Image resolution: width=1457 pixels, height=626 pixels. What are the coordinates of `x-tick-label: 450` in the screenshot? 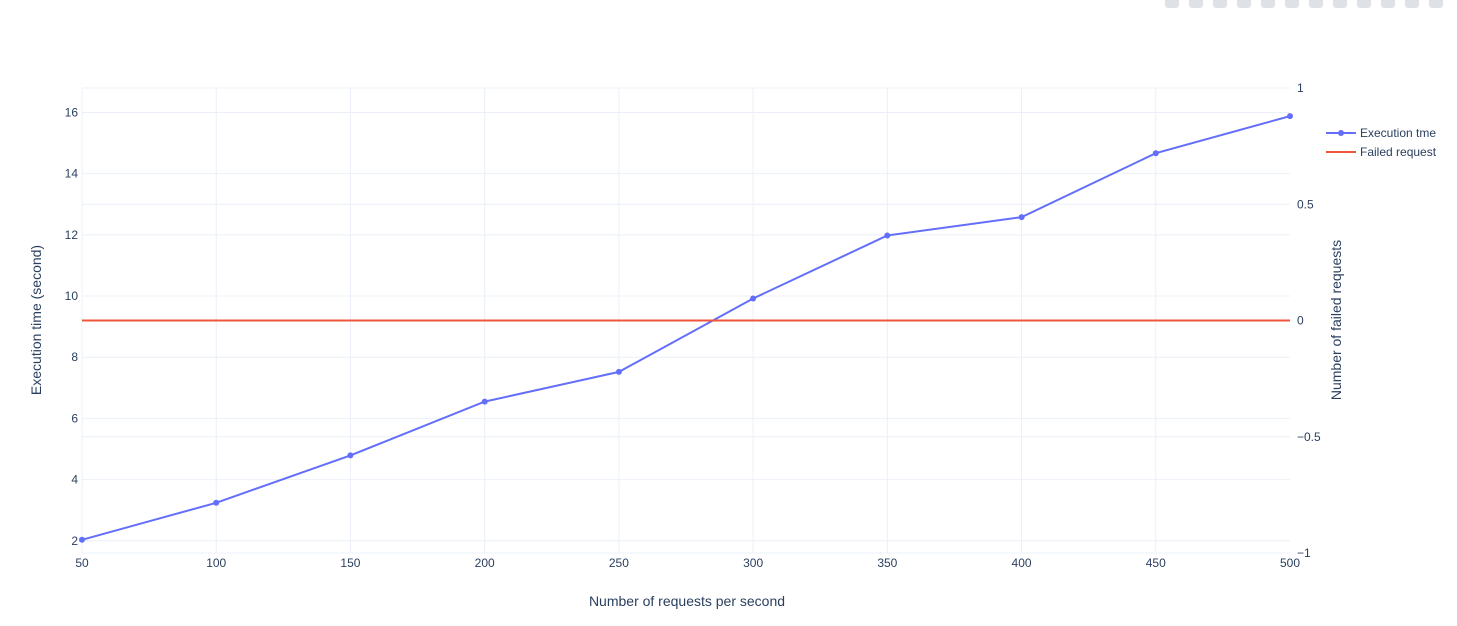 It's located at (1156, 563).